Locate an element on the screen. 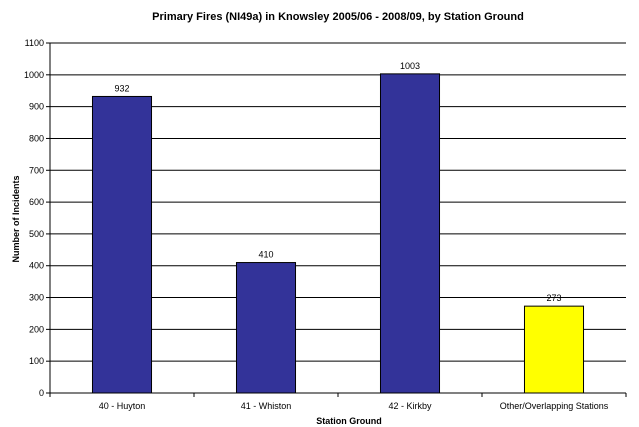  data-label: 932 is located at coordinates (121, 88).